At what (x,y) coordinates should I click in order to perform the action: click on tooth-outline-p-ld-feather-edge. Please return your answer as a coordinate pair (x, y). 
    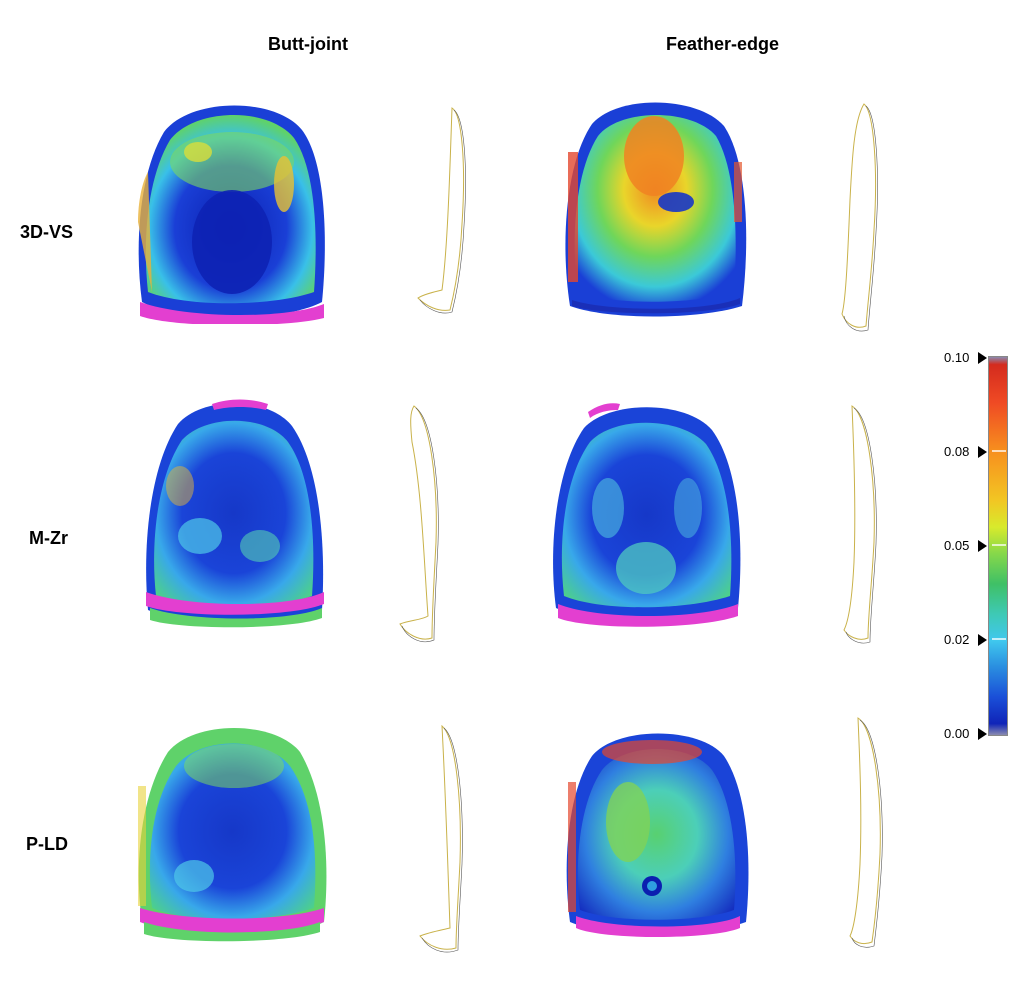
    Looking at the image, I should click on (866, 832).